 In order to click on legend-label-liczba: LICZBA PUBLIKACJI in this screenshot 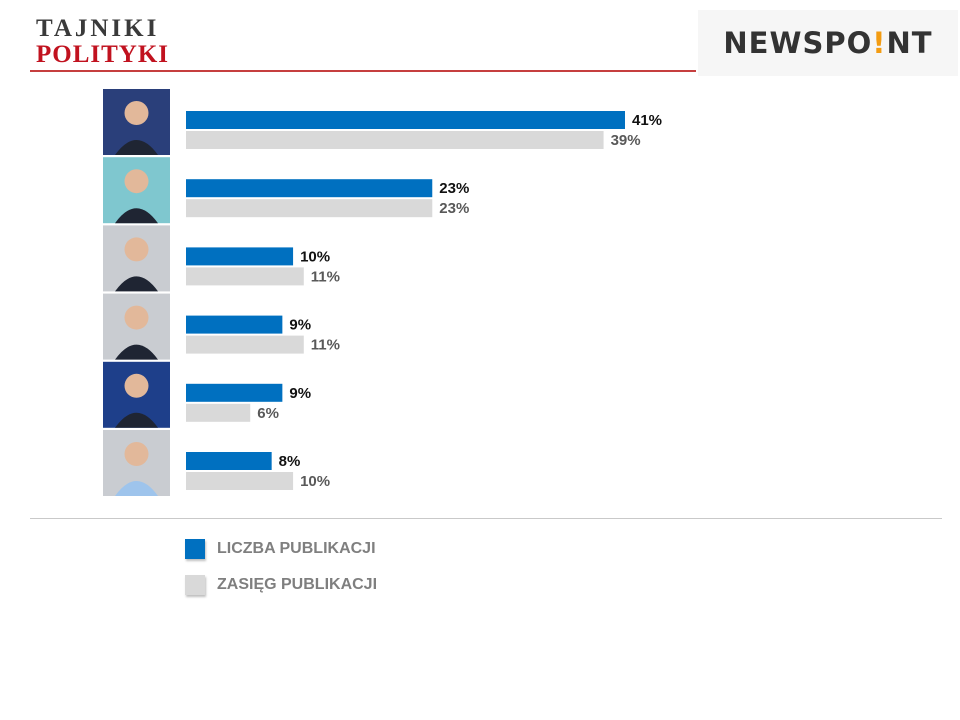, I will do `click(296, 548)`.